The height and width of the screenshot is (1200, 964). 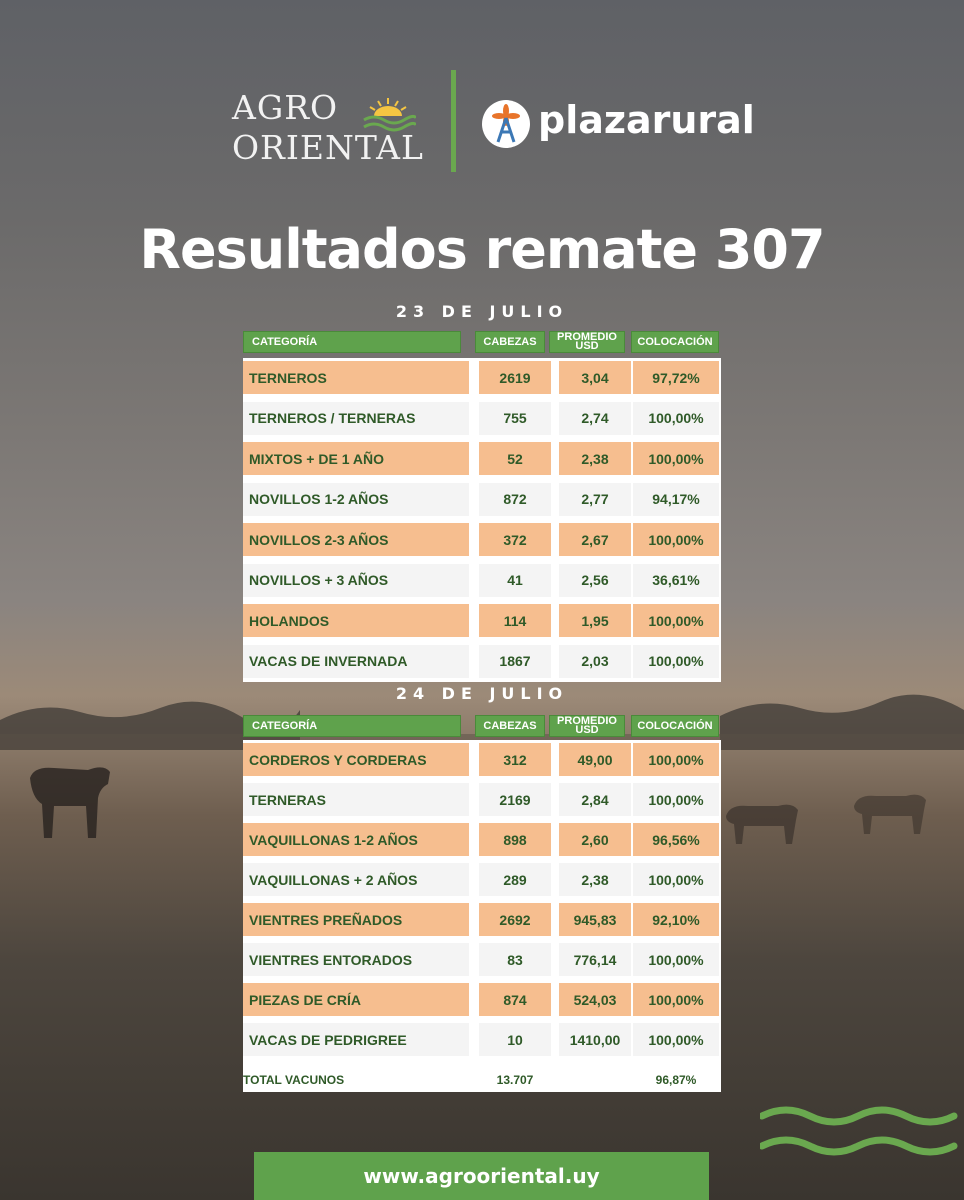 What do you see at coordinates (595, 759) in the screenshot?
I see `cell-promedio: 49,00` at bounding box center [595, 759].